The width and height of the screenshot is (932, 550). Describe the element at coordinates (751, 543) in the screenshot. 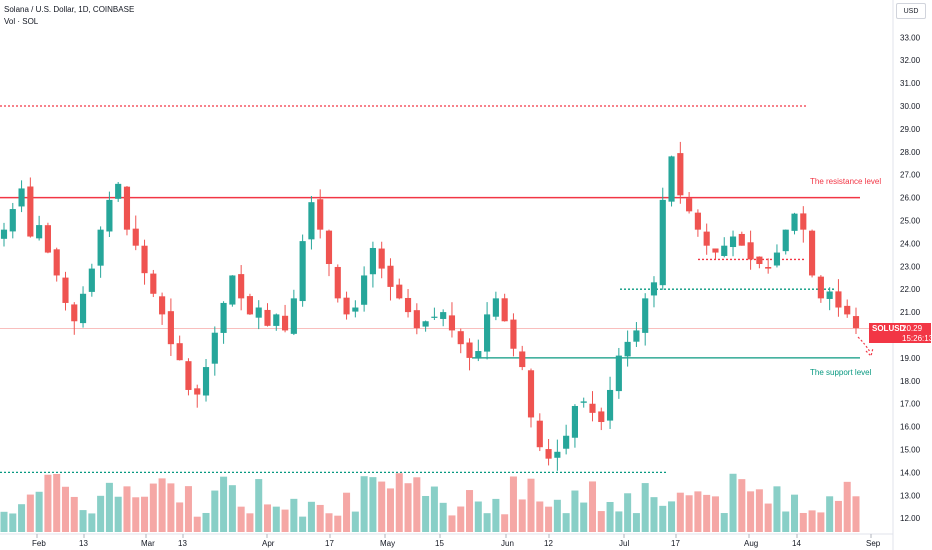

I see `time-tick-label: Aug` at that location.